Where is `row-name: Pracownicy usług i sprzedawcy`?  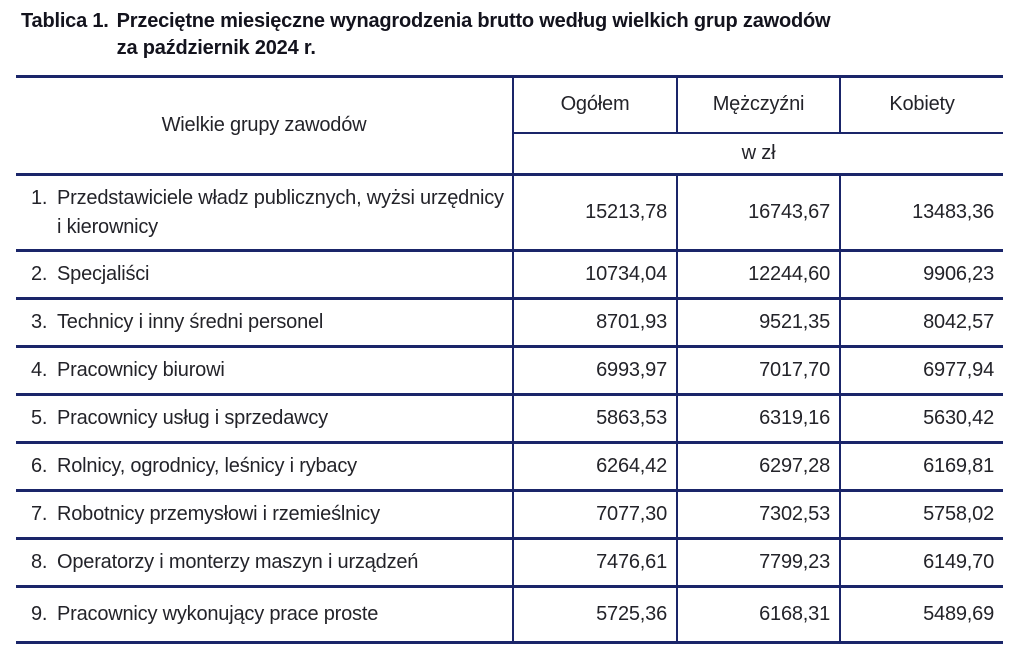
row-name: Pracownicy usług i sprzedawcy is located at coordinates (192, 418).